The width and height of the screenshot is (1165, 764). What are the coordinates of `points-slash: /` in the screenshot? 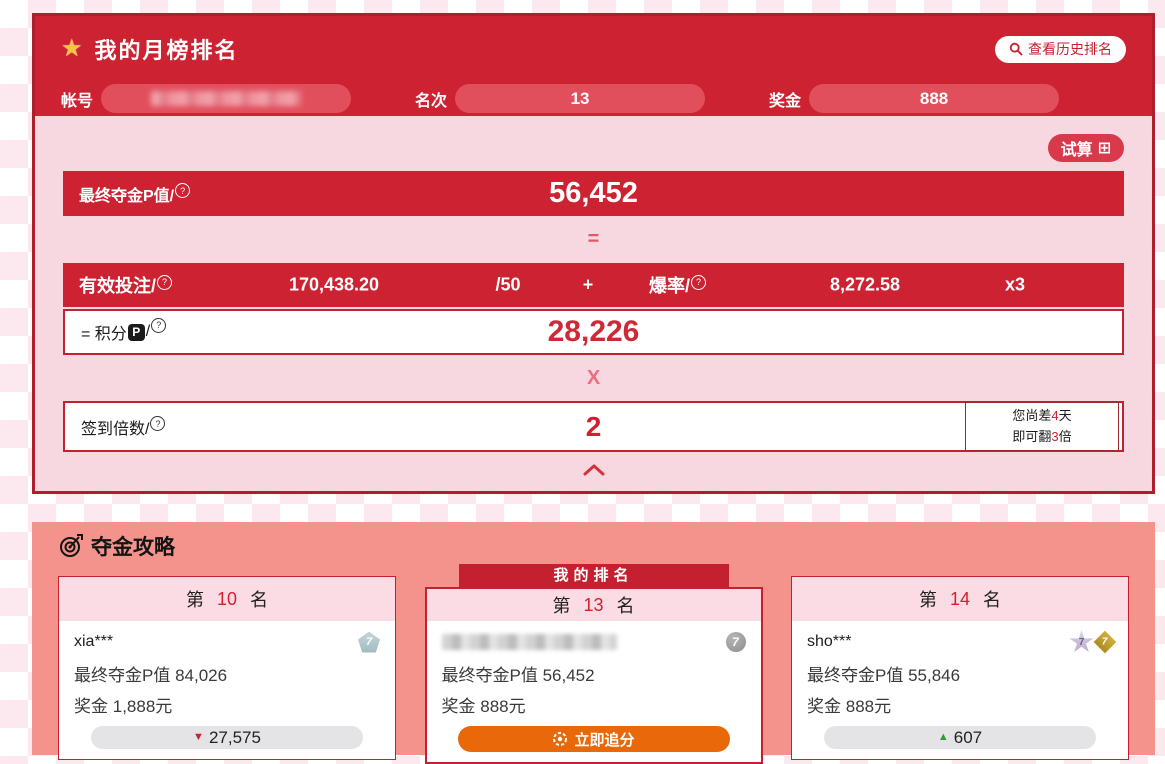 It's located at (148, 331).